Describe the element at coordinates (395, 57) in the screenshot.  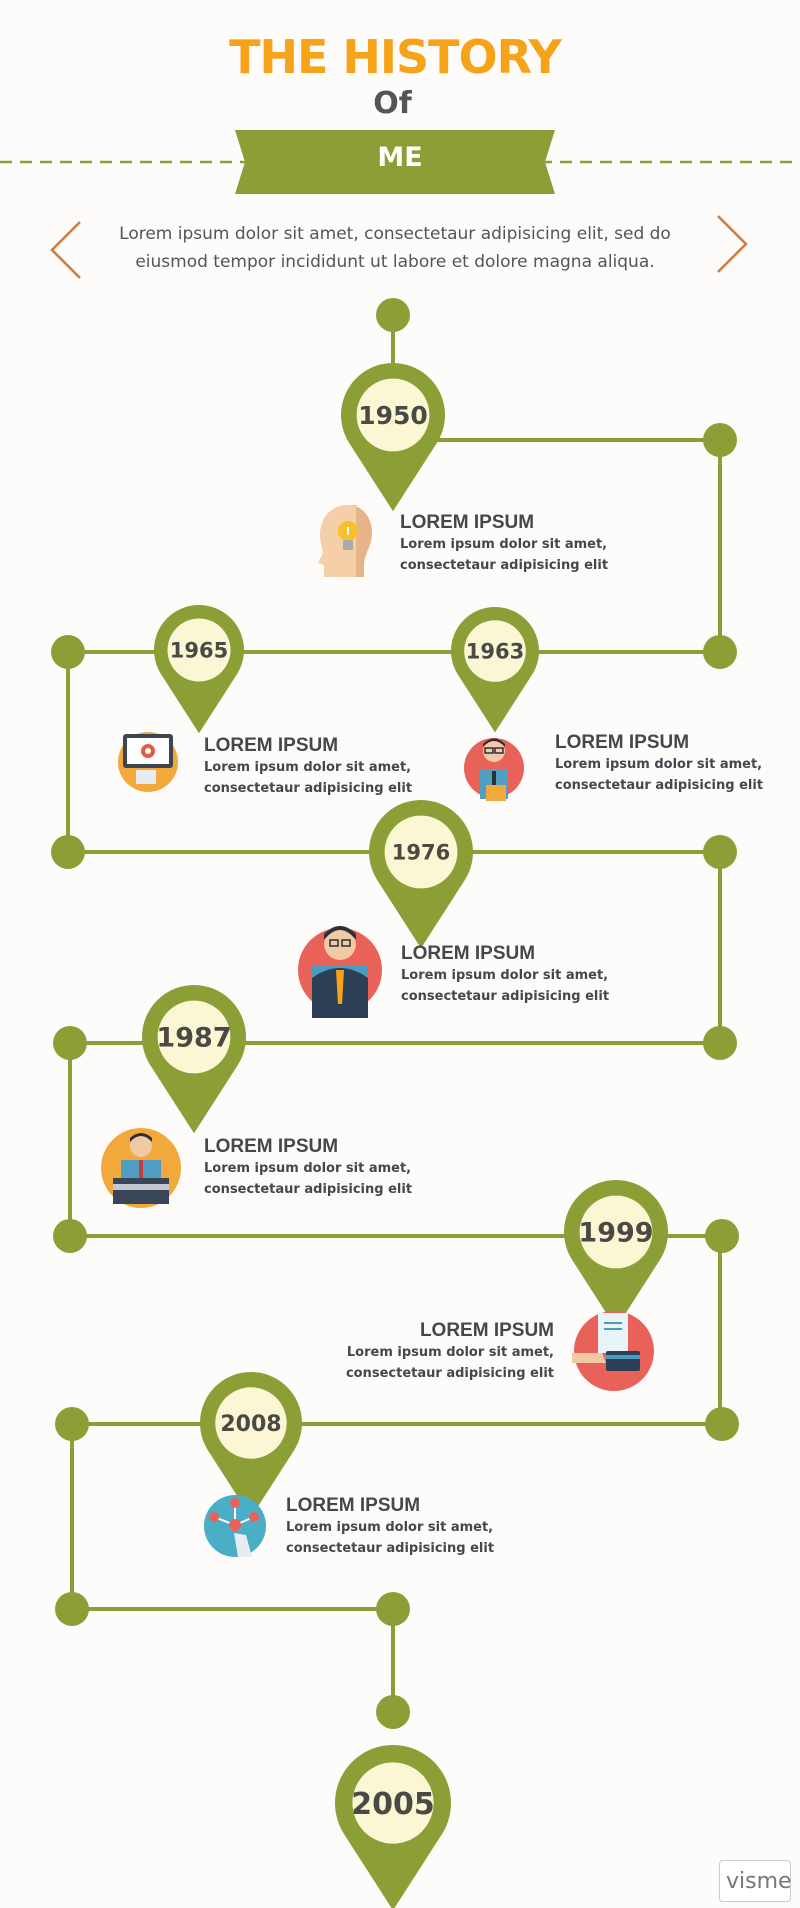
I see `page-title: THE HISTORY` at that location.